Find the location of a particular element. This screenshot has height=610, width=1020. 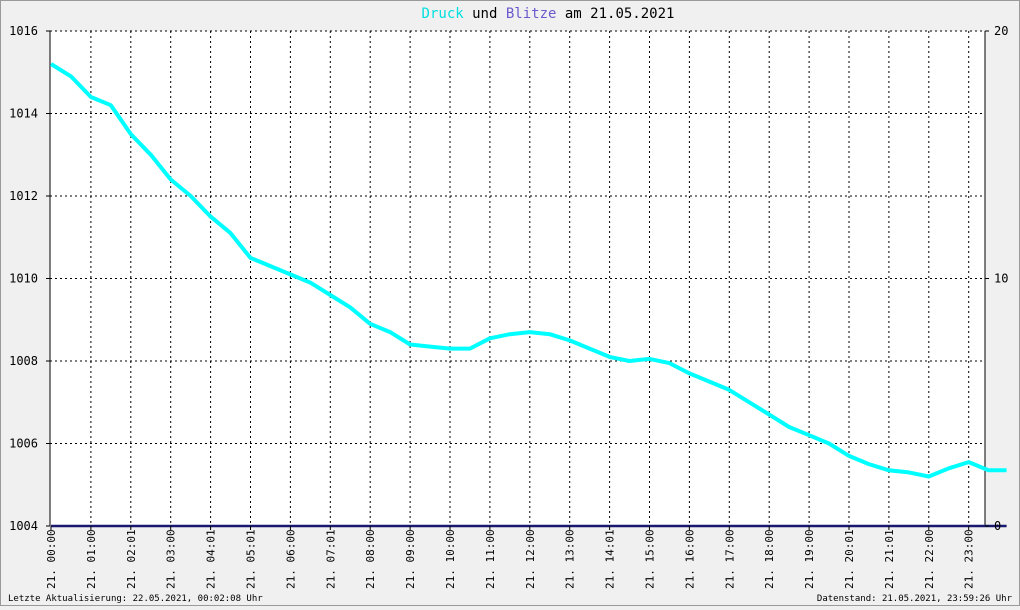

x-tick-label: 21. 04:01 is located at coordinates (211, 559).